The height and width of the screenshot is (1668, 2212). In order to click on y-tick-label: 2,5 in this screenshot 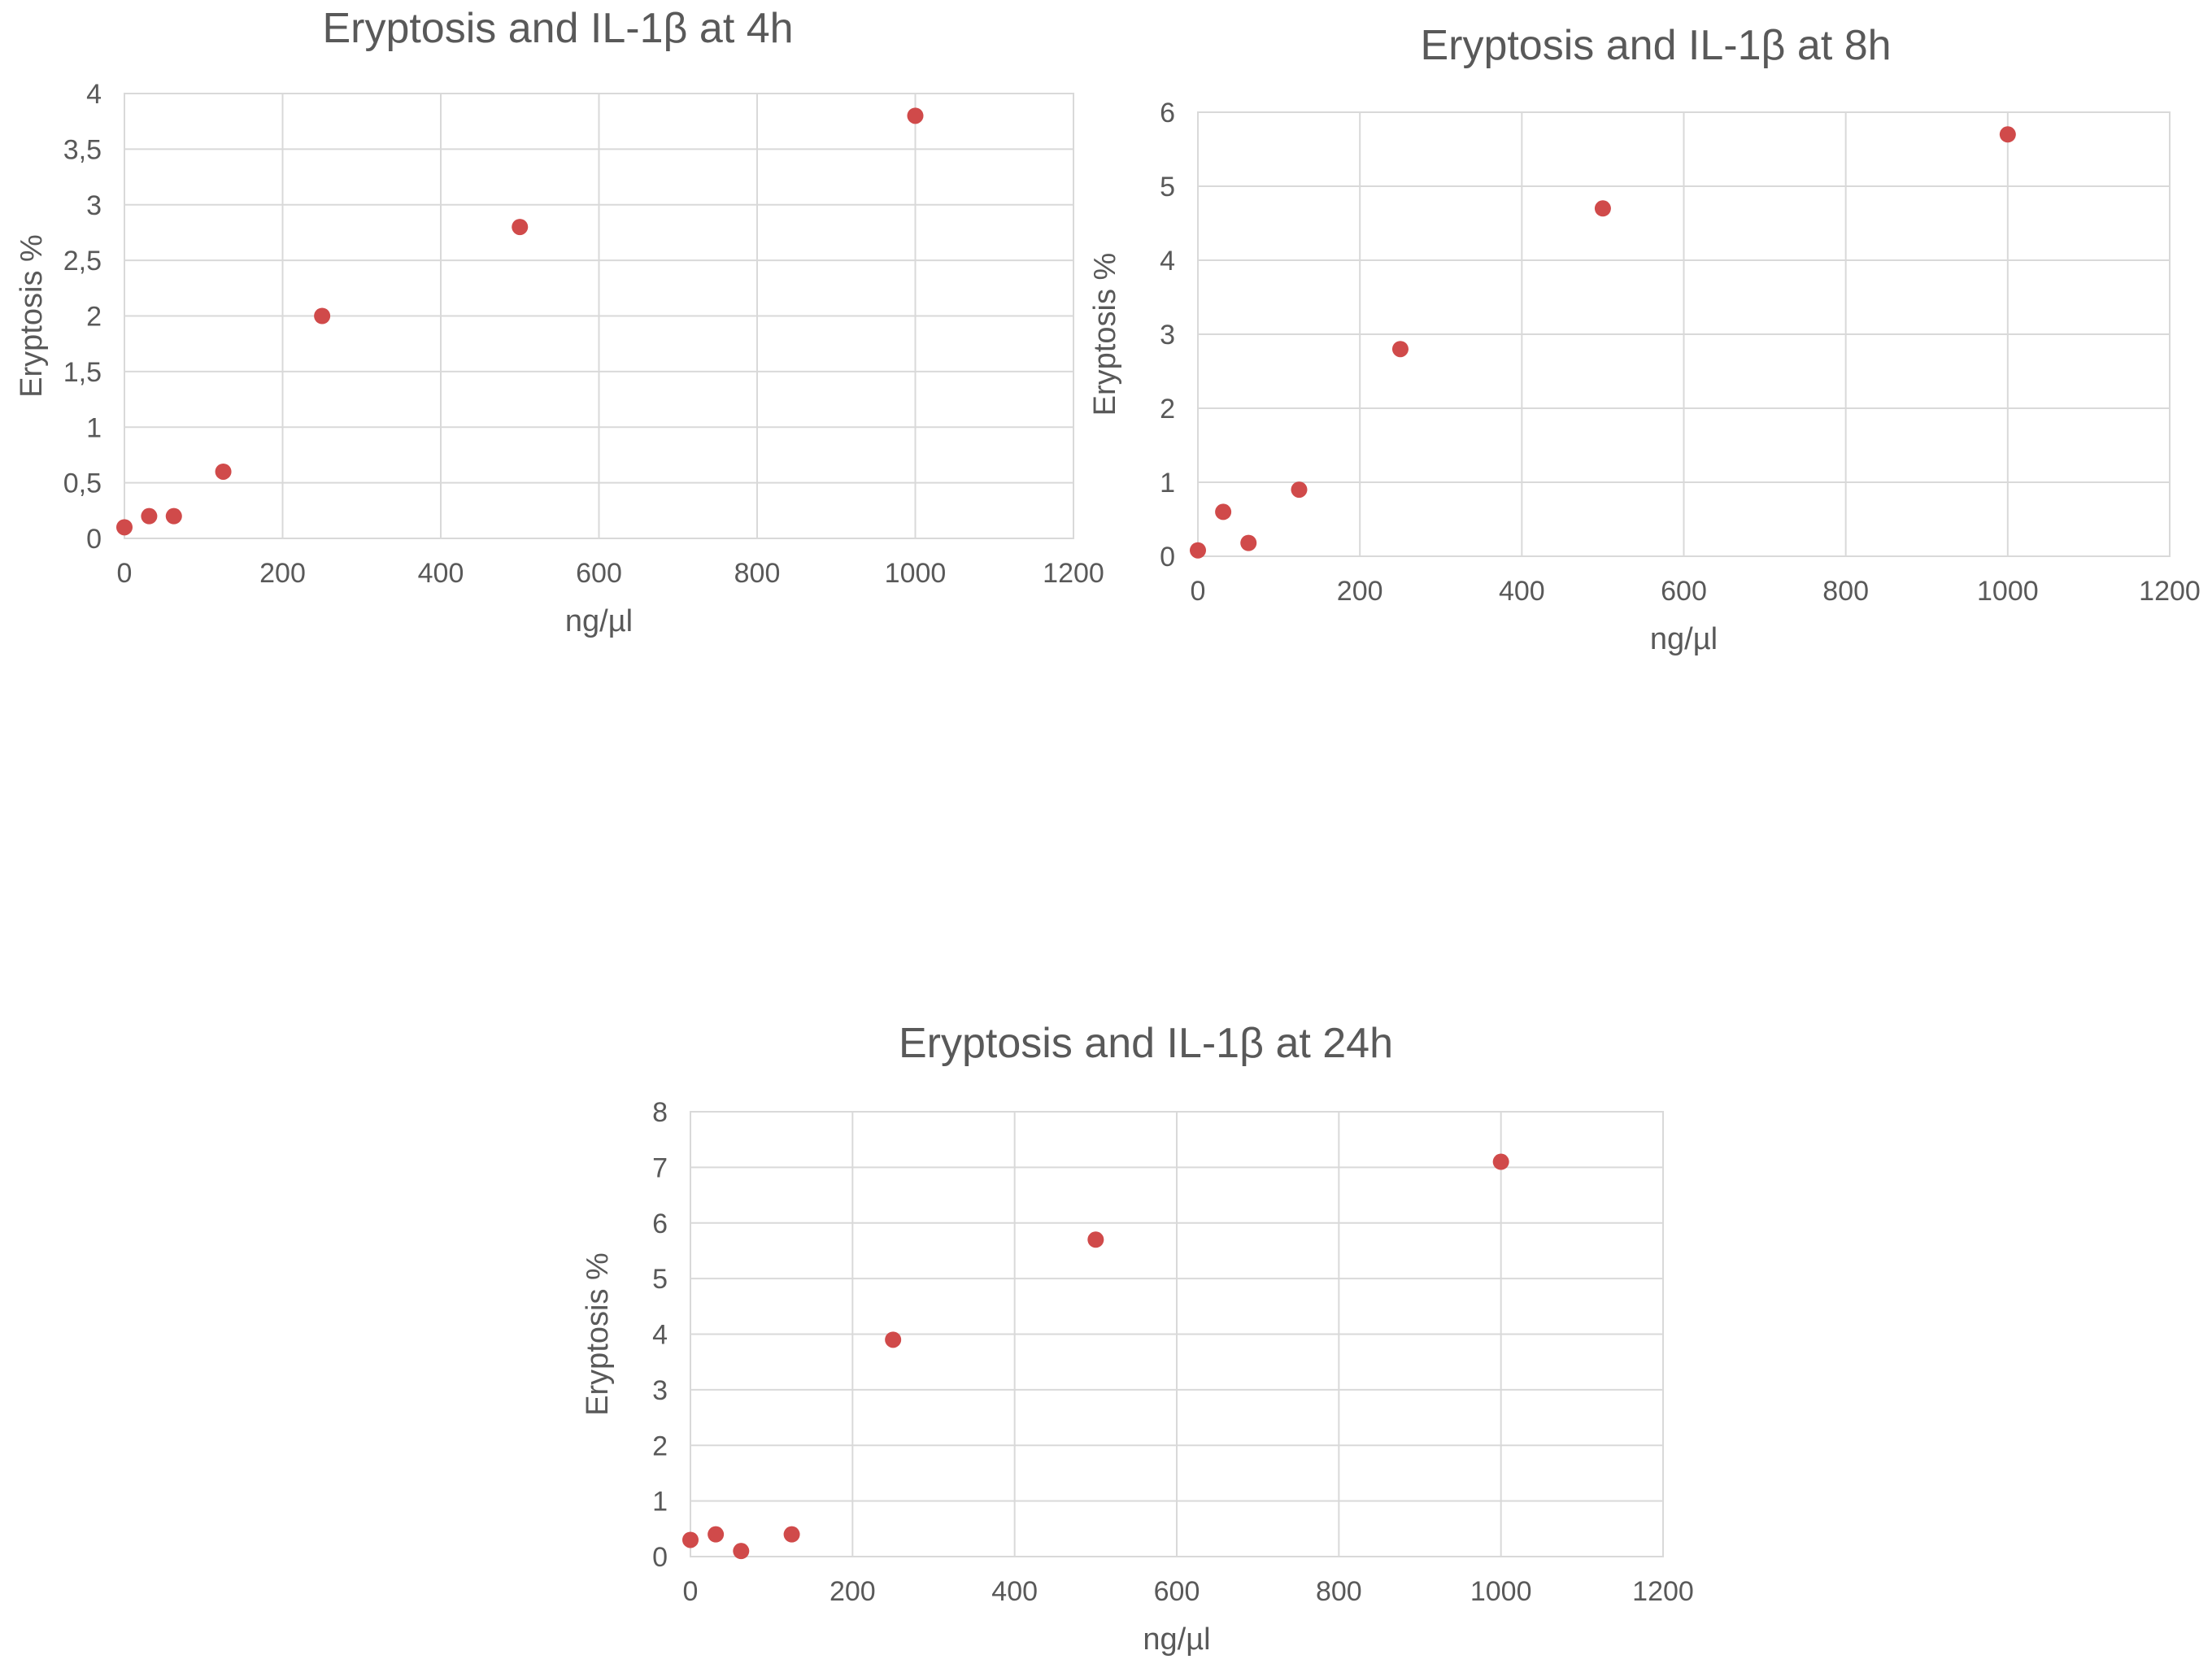, I will do `click(82, 261)`.